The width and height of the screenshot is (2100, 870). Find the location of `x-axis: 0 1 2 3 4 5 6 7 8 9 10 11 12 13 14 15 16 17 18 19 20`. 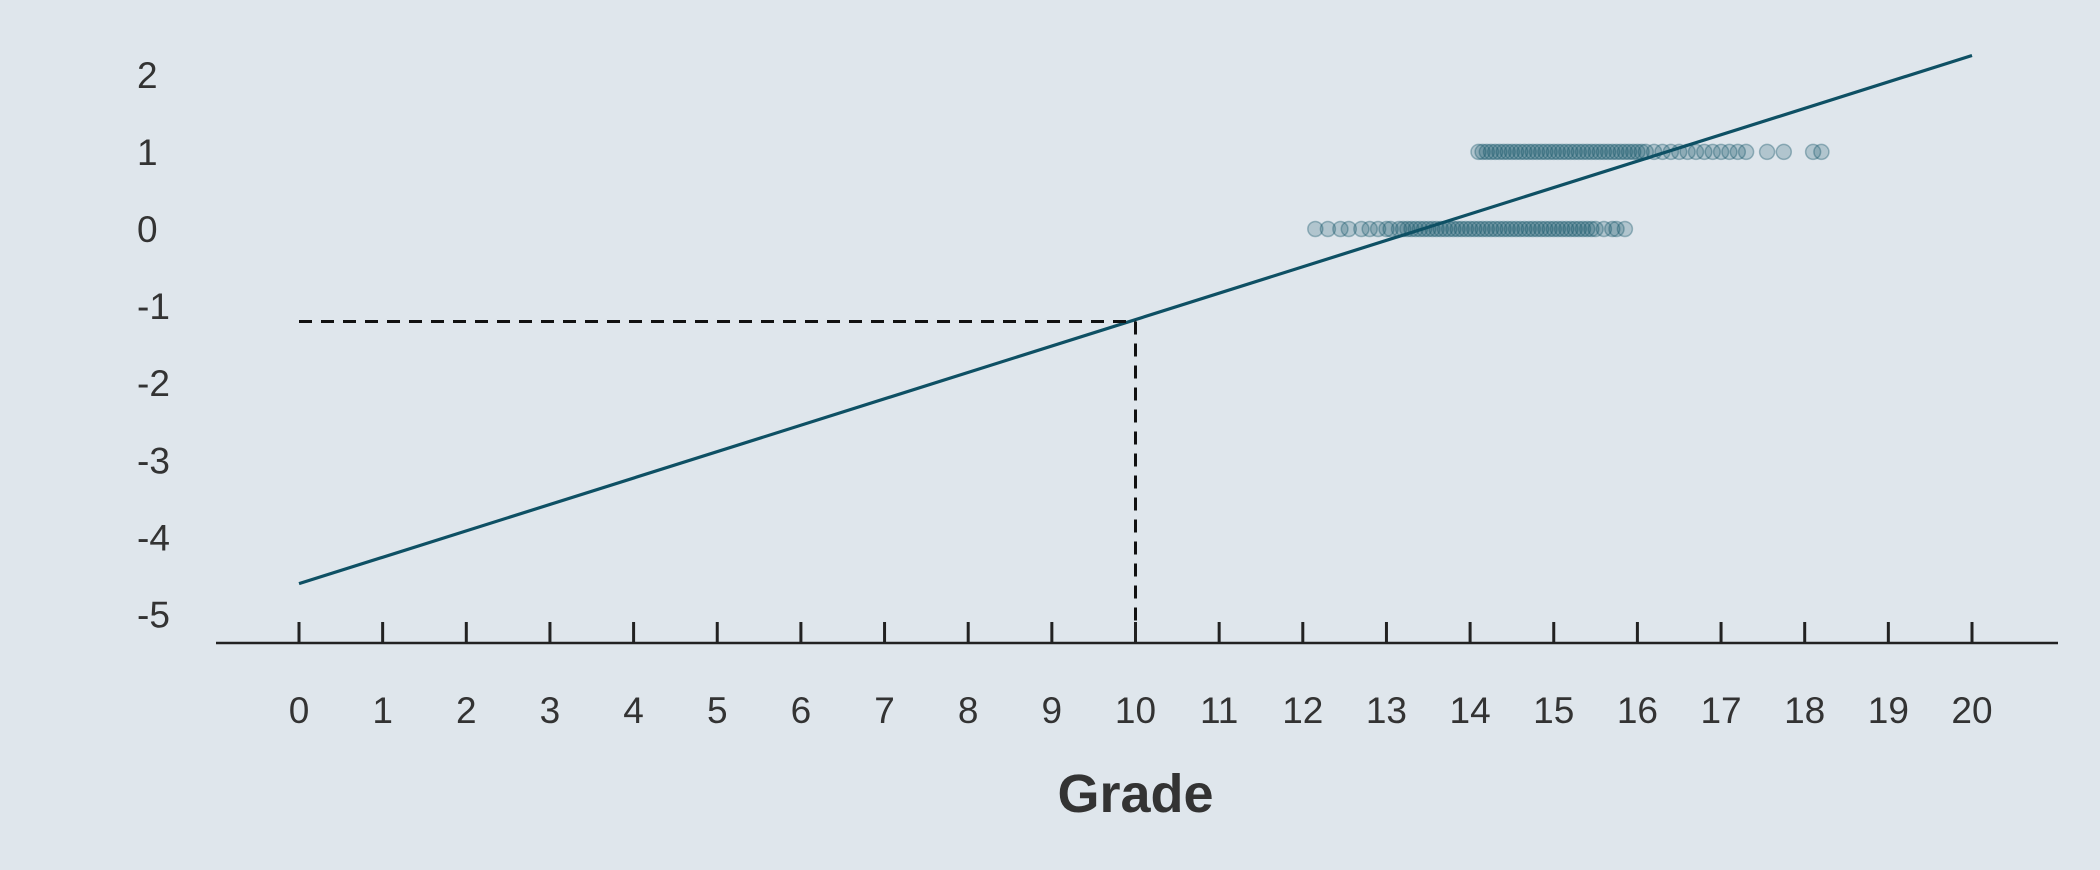

x-axis: 0 1 2 3 4 5 6 7 8 9 10 11 12 13 14 15 16 17 18 19 20 is located at coordinates (1137, 676).